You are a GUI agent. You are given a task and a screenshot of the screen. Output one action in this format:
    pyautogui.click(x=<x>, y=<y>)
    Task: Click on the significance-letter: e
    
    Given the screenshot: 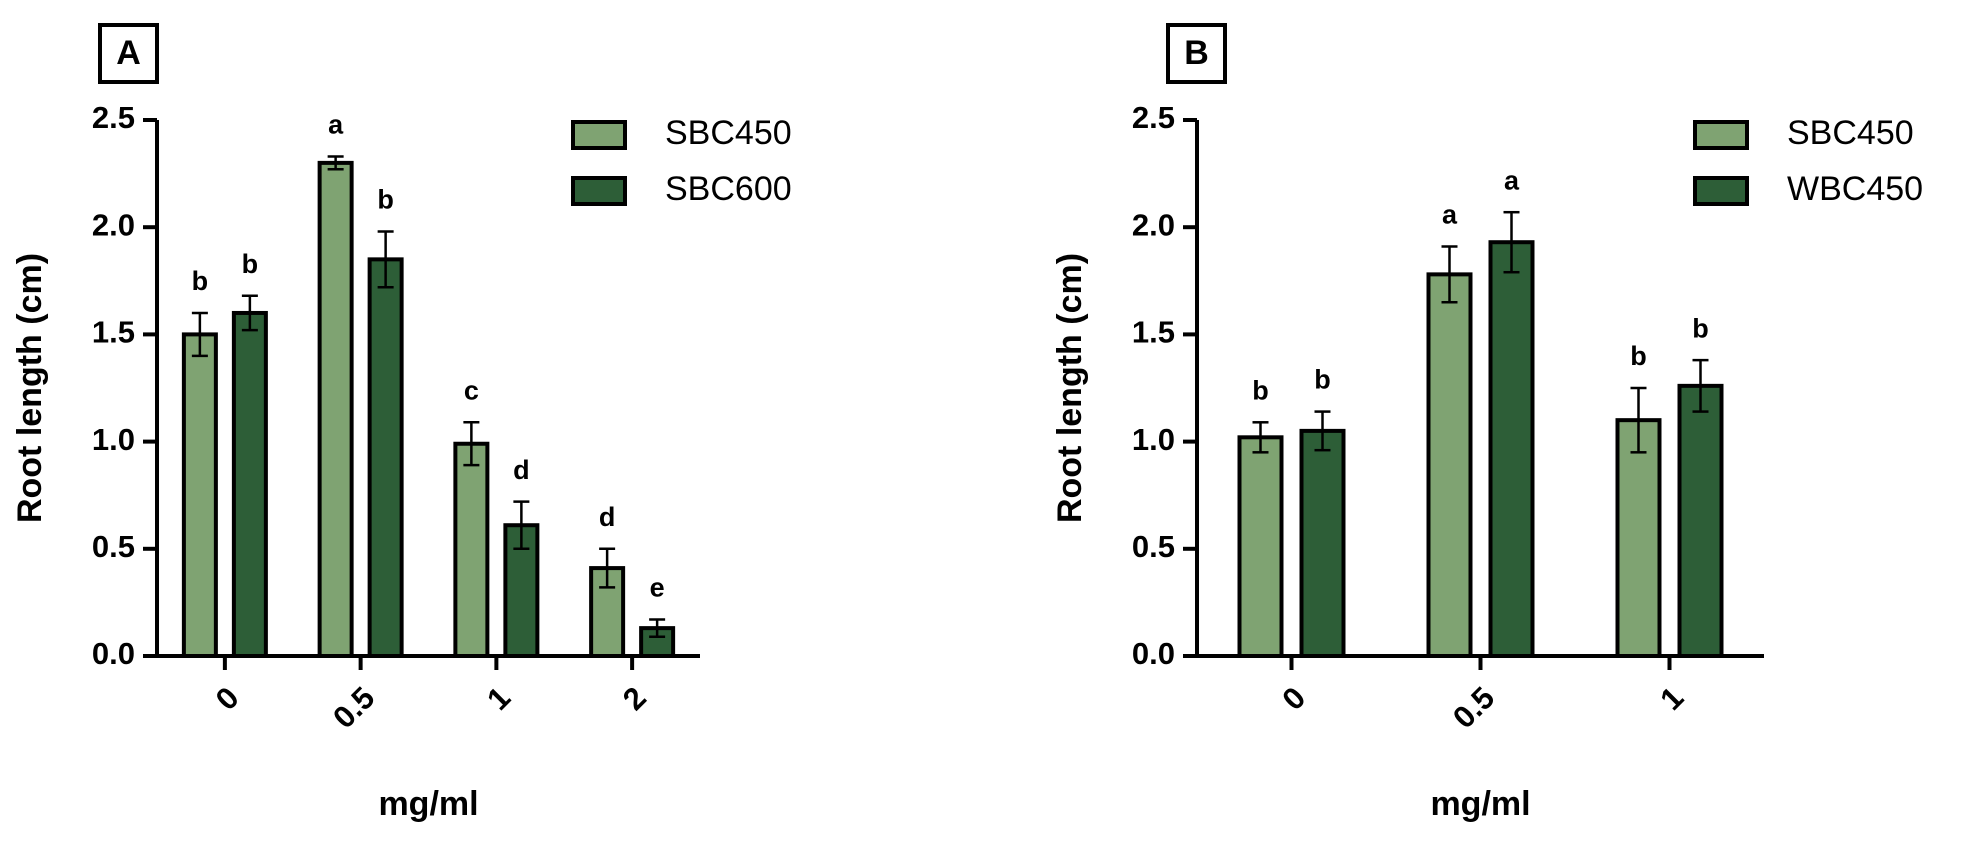 What is the action you would take?
    pyautogui.click(x=657, y=588)
    